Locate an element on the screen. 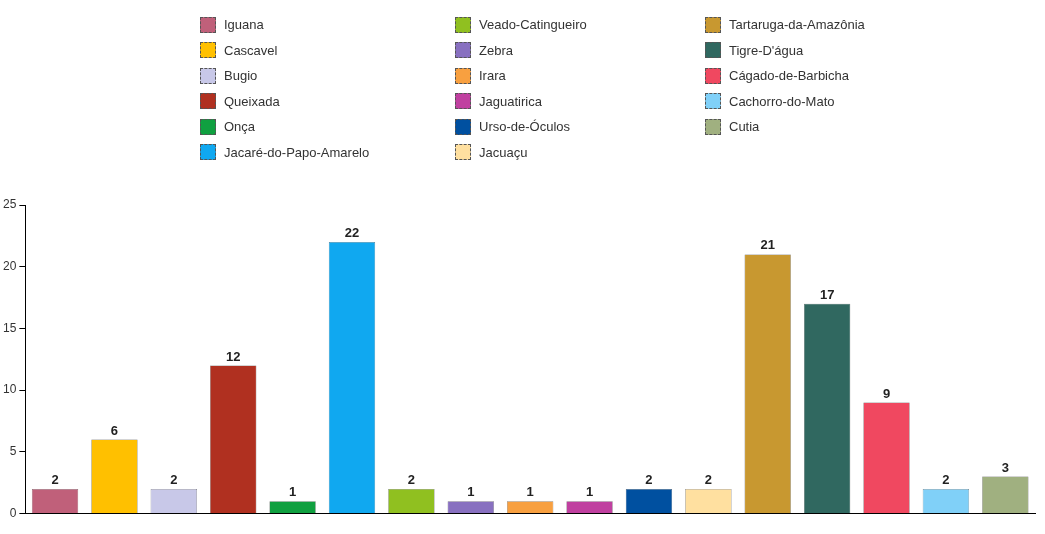 The image size is (1045, 534). y-tick-label: 15 is located at coordinates (9, 327).